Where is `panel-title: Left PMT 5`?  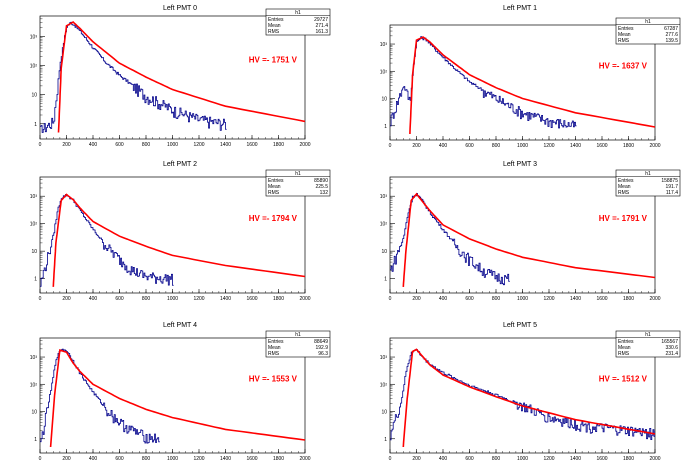
panel-title: Left PMT 5 is located at coordinates (520, 325).